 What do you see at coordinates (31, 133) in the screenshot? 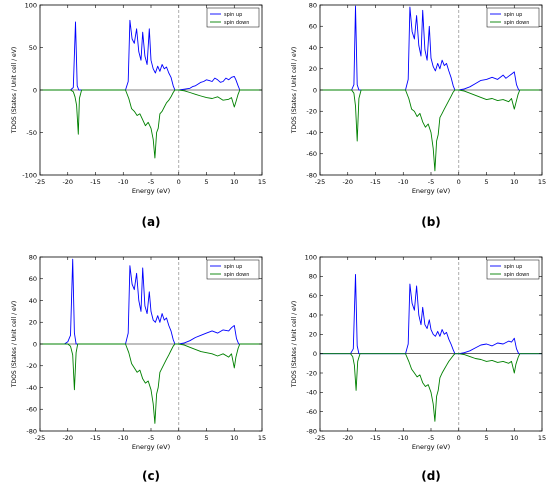
I see `y-tick-label: -50` at bounding box center [31, 133].